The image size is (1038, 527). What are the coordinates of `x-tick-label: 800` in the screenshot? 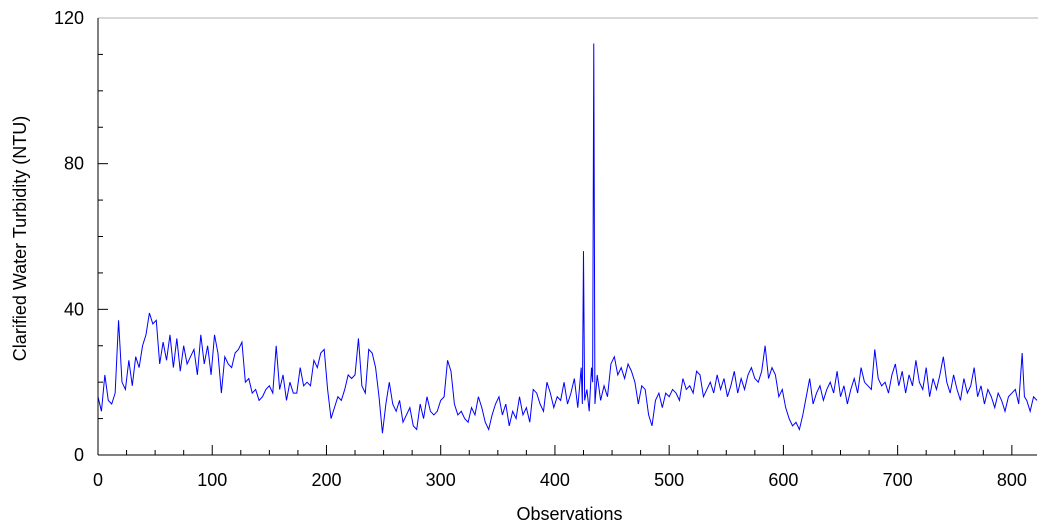 It's located at (1012, 480).